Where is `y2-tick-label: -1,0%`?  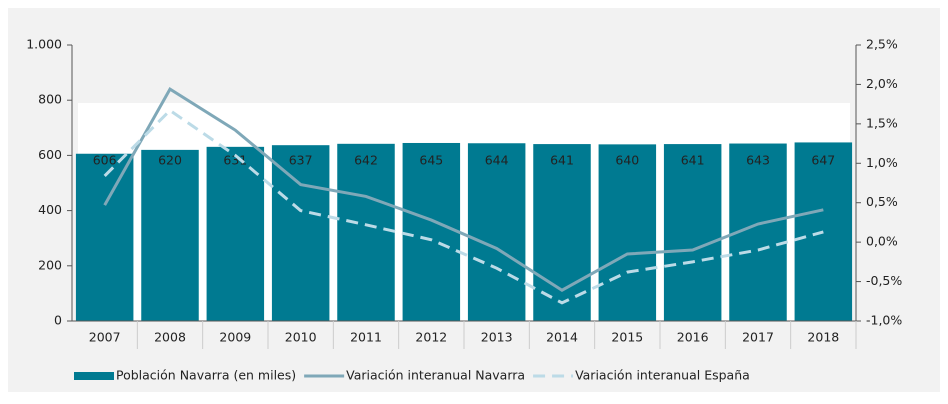 y2-tick-label: -1,0% is located at coordinates (884, 320).